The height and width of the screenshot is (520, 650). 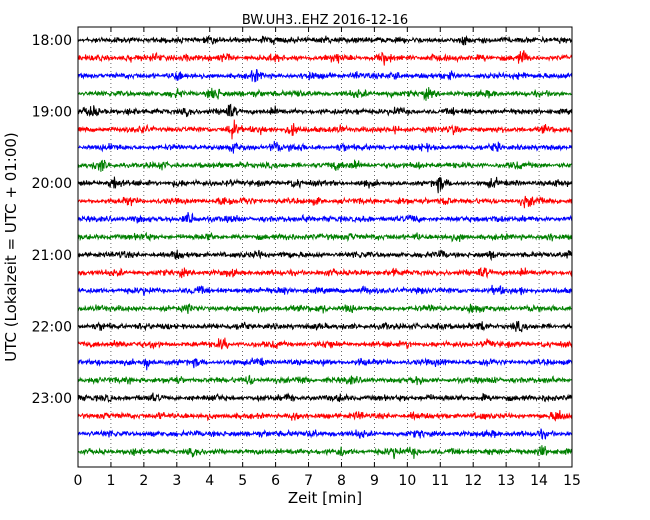 What do you see at coordinates (143, 481) in the screenshot?
I see `x-tick-label: 2` at bounding box center [143, 481].